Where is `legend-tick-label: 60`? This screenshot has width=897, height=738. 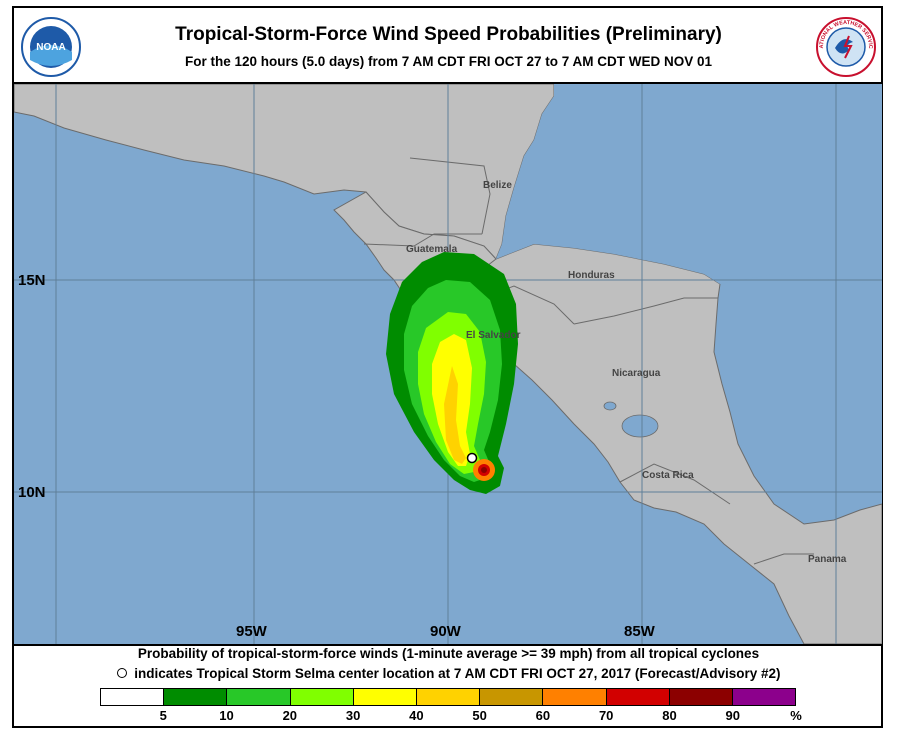
legend-tick-label: 60 is located at coordinates (543, 715).